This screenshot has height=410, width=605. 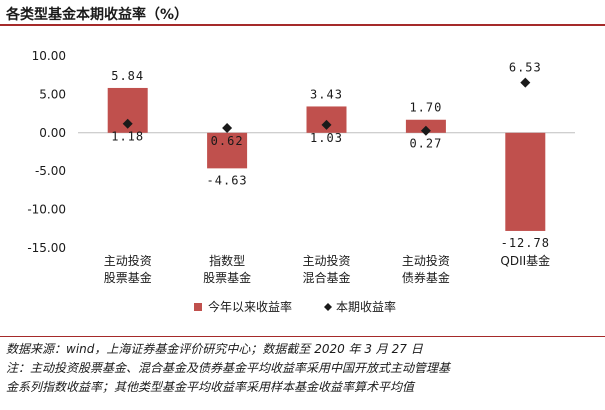 What do you see at coordinates (50, 171) in the screenshot?
I see `y-tick-label: -5.00` at bounding box center [50, 171].